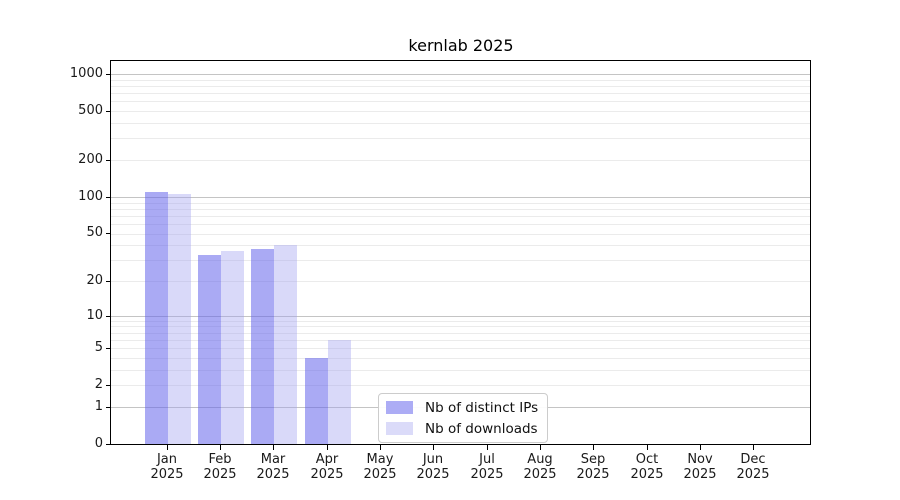 The width and height of the screenshot is (900, 500). I want to click on x-tick-label-aug: Aug 2025, so click(540, 467).